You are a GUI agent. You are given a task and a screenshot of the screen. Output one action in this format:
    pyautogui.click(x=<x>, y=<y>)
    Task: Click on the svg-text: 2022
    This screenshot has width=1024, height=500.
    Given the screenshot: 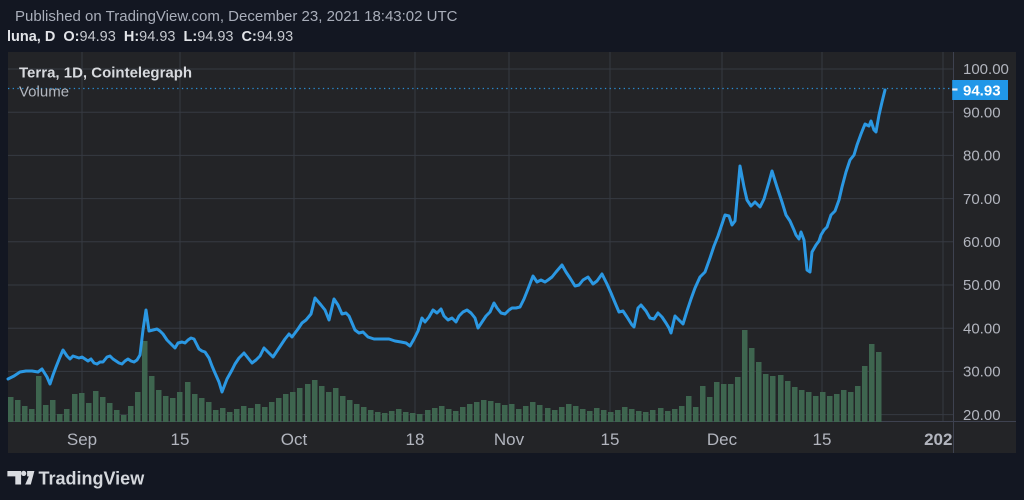 What is the action you would take?
    pyautogui.click(x=943, y=439)
    